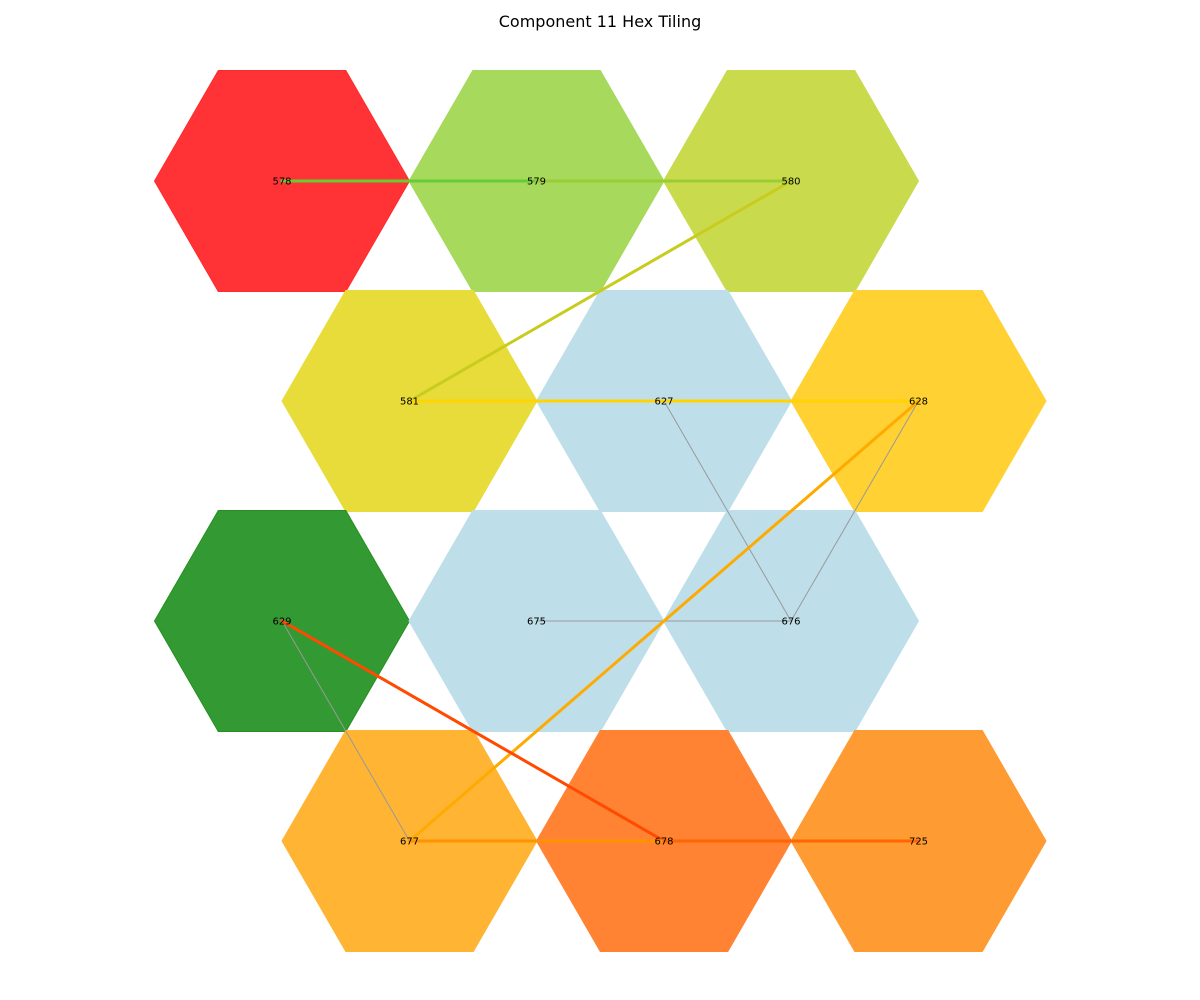 The image size is (1200, 1000). I want to click on hex-label-578: 578, so click(281, 182).